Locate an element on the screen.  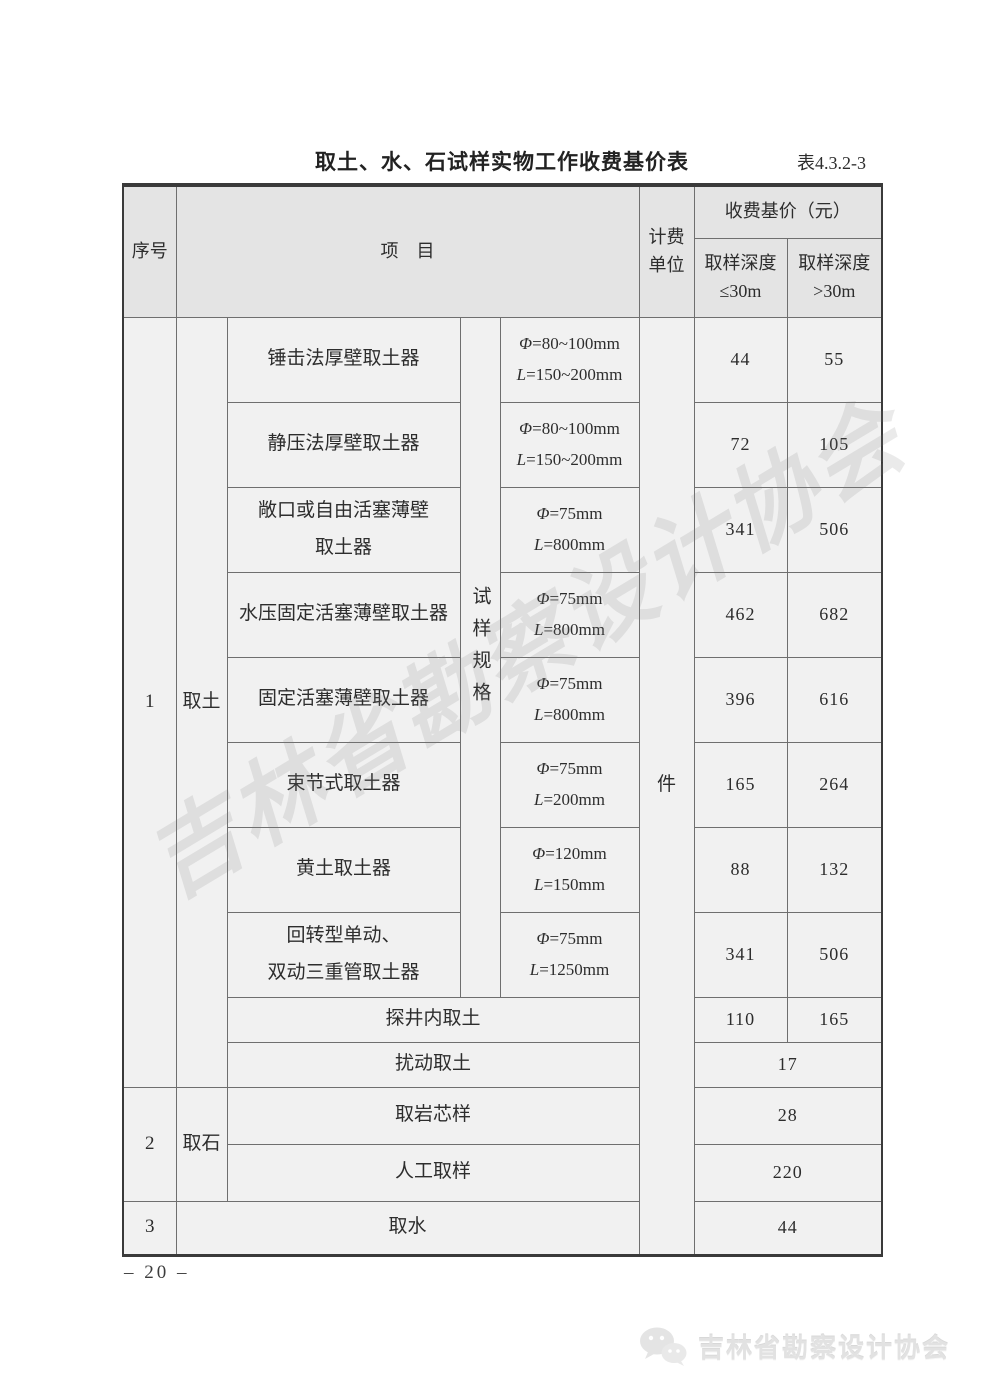
page-number: – 20 – is located at coordinates (157, 1272).